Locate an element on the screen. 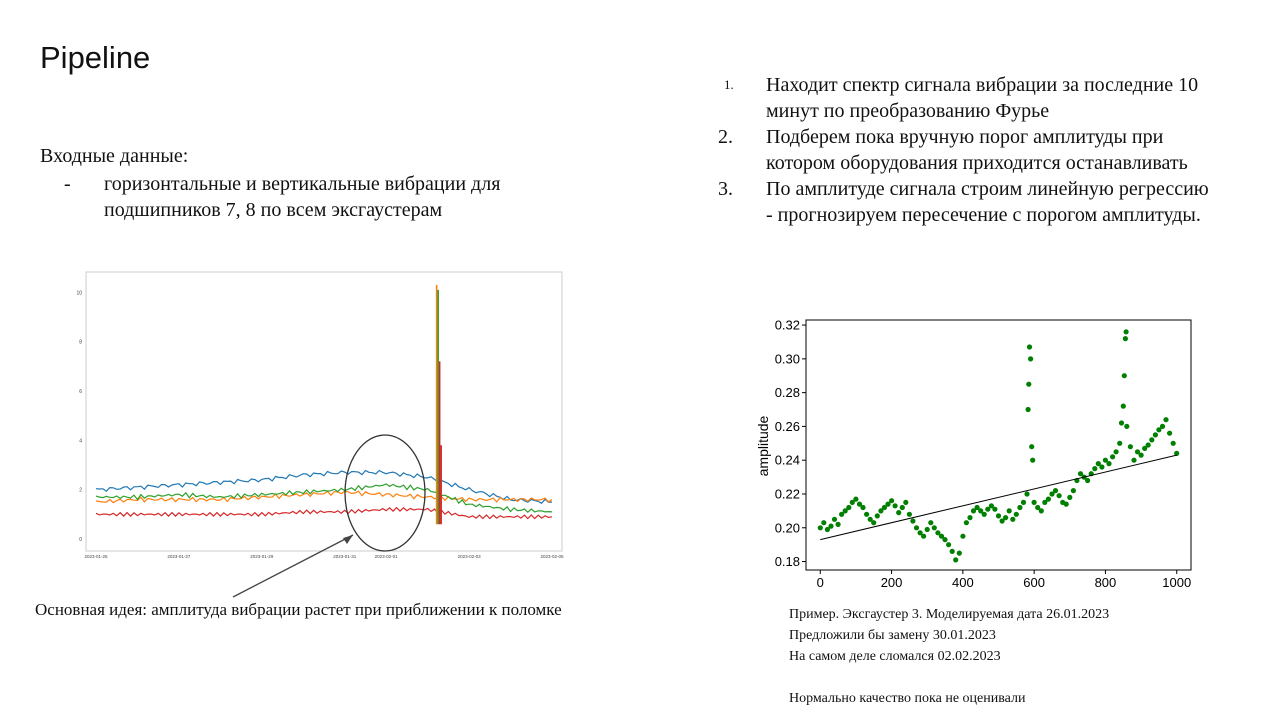 This screenshot has width=1270, height=722. y-tick-label: 2 is located at coordinates (80, 491).